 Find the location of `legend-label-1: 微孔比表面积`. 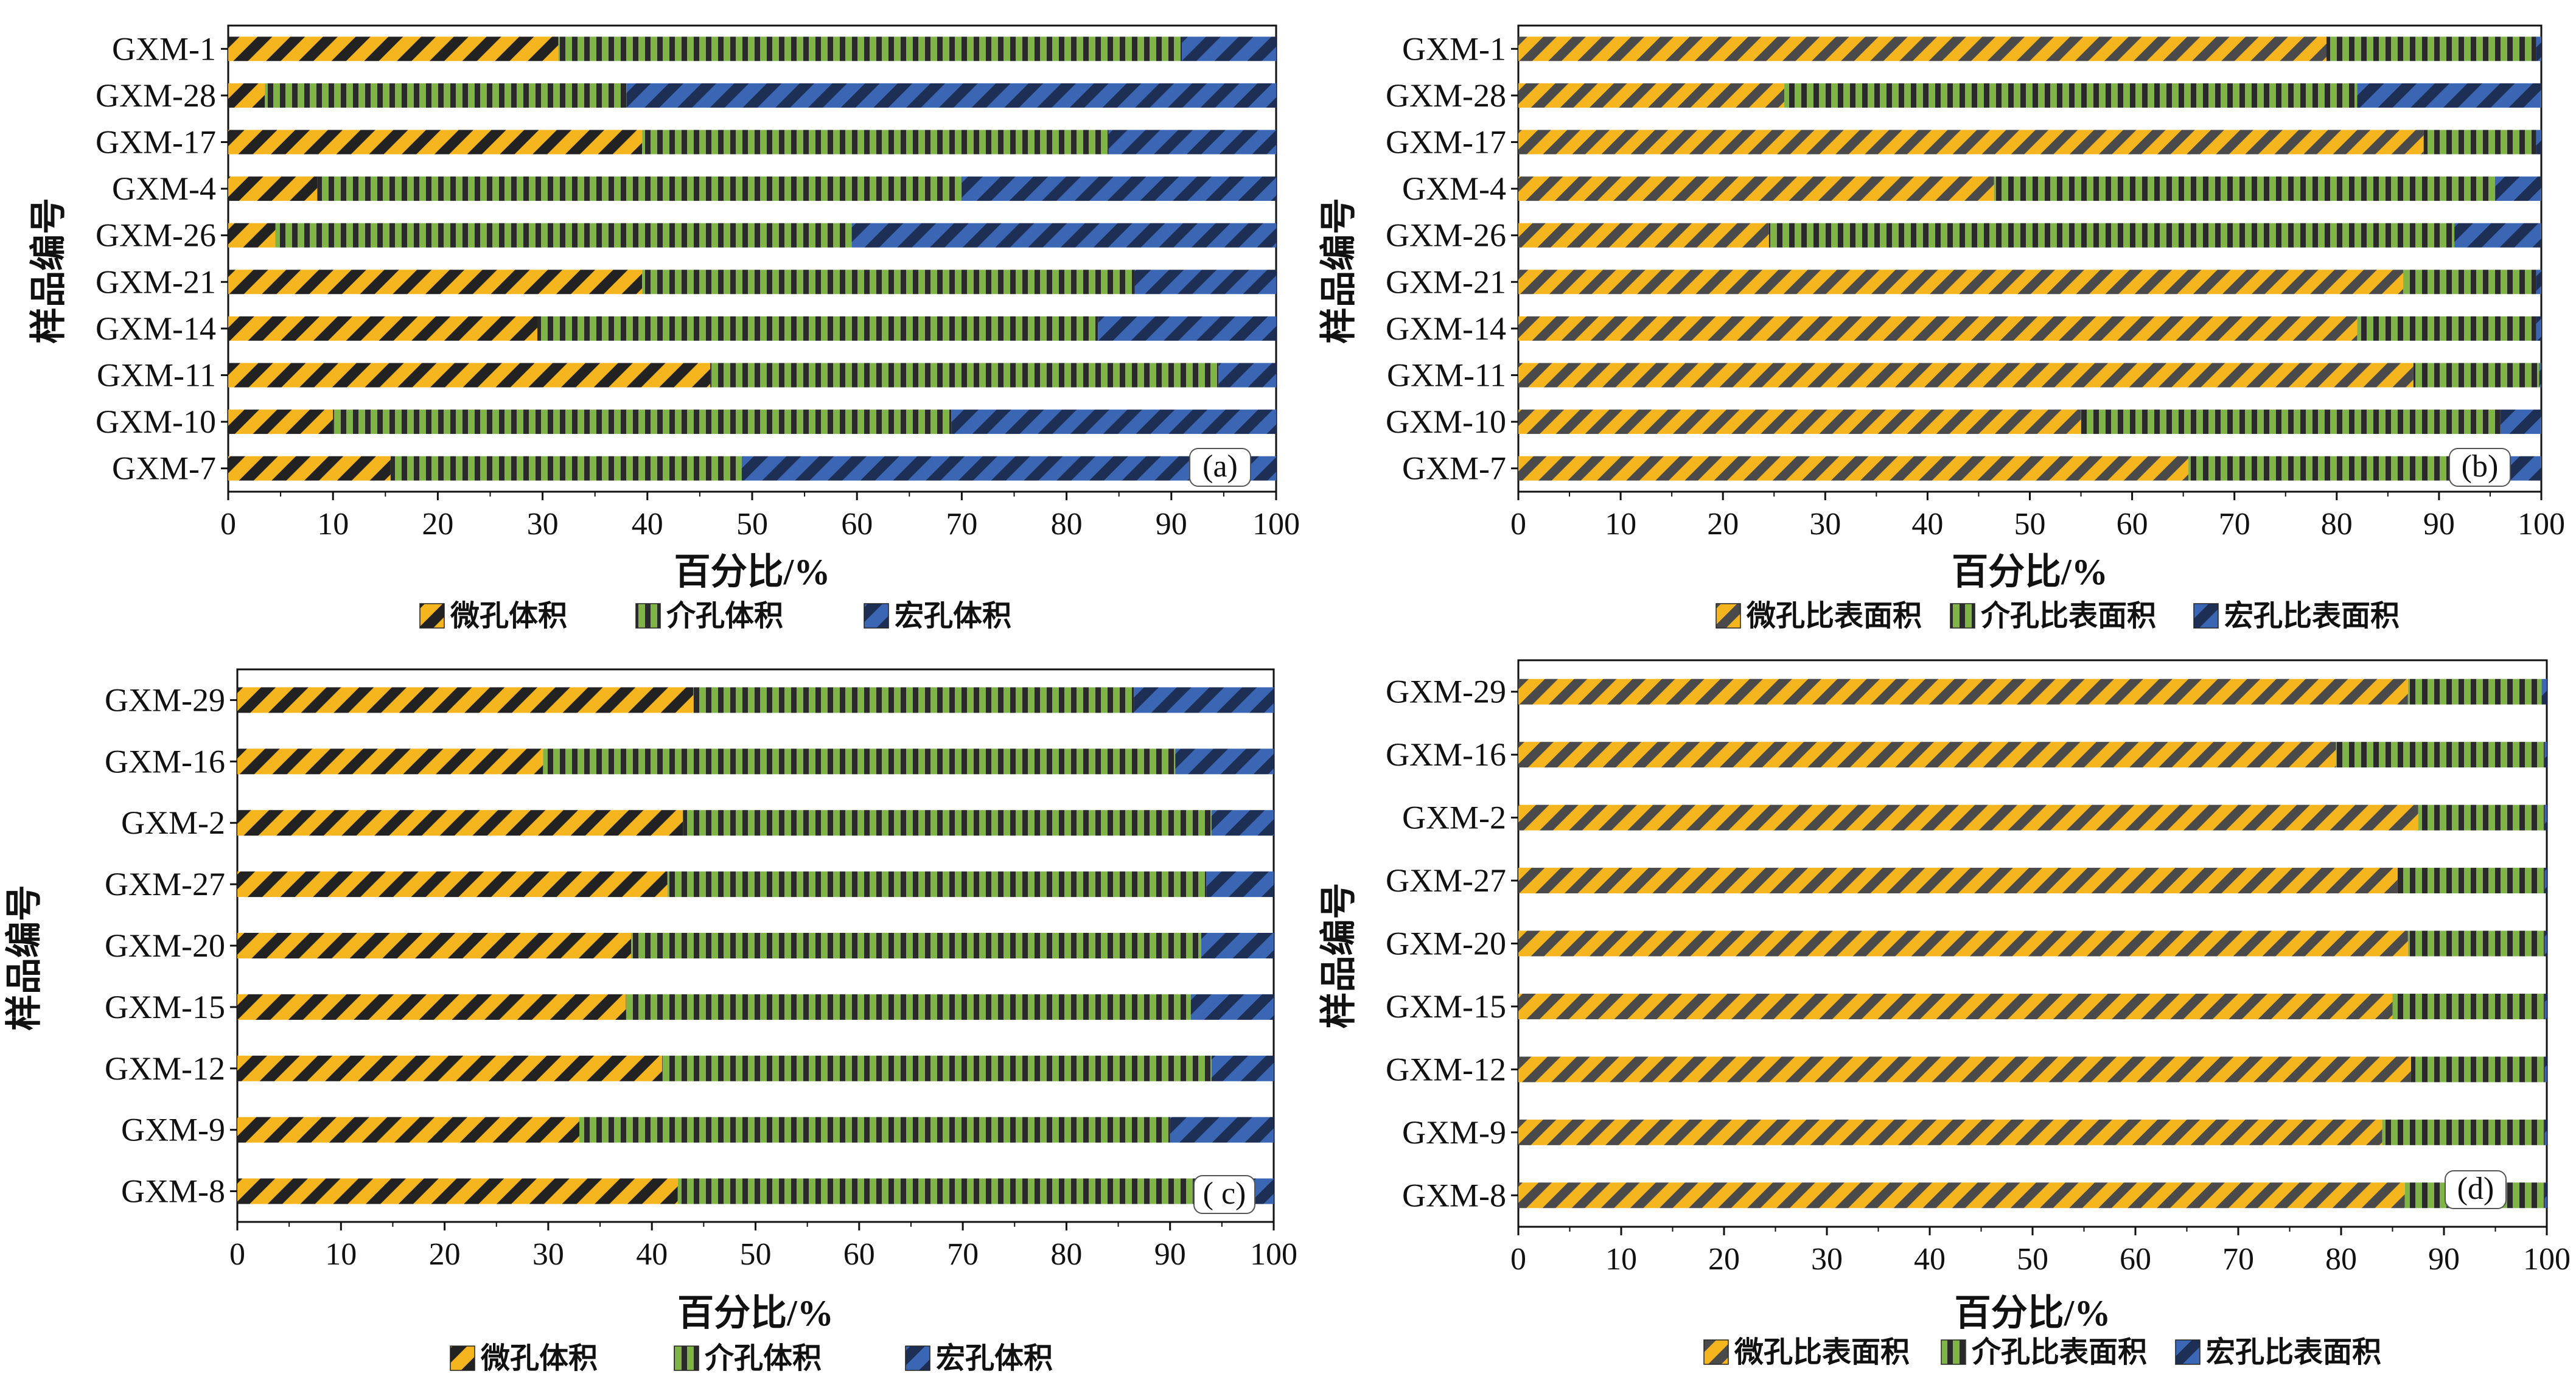

legend-label-1: 微孔比表面积 is located at coordinates (1834, 616).